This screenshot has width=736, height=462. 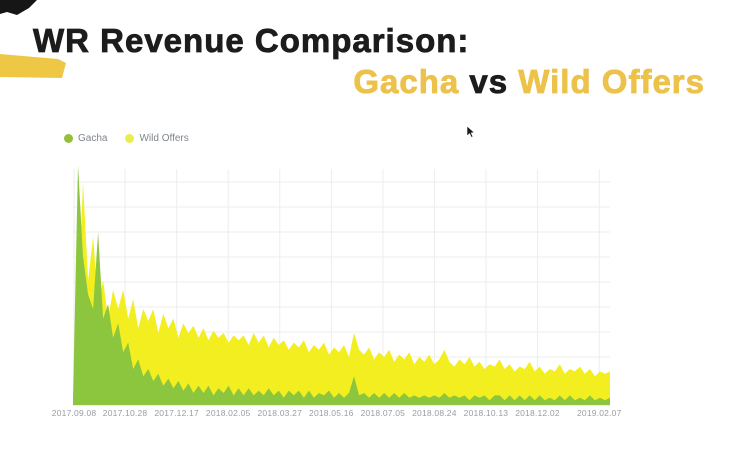 I want to click on legend-label: Wild Offers, so click(x=164, y=138).